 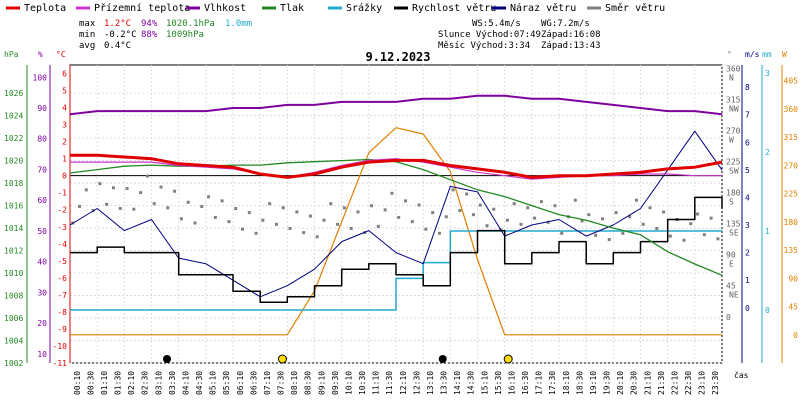 What do you see at coordinates (543, 8) in the screenshot?
I see `legend-label: Náraz větru` at bounding box center [543, 8].